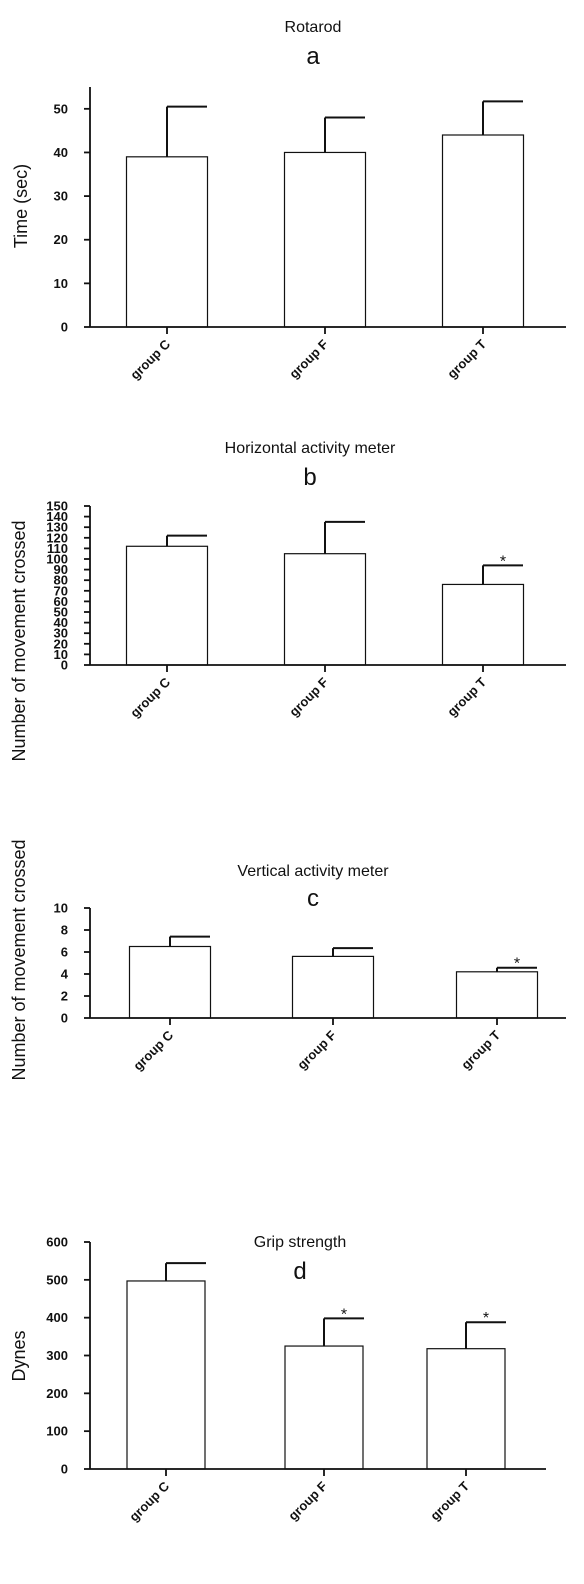  I want to click on y-tick-label: 130, so click(57, 527).